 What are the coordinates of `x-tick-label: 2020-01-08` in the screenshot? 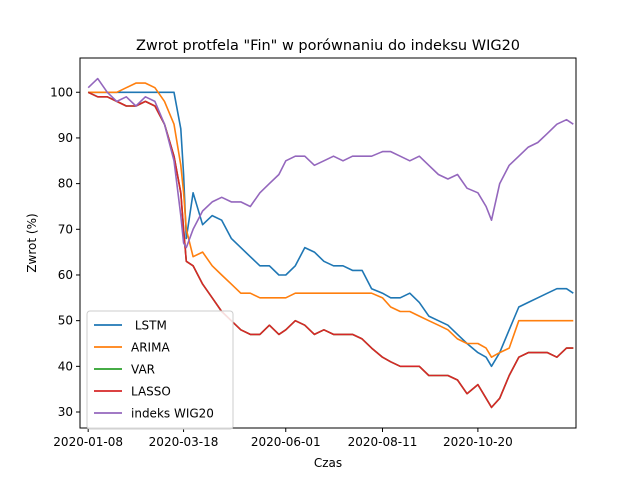 It's located at (88, 442).